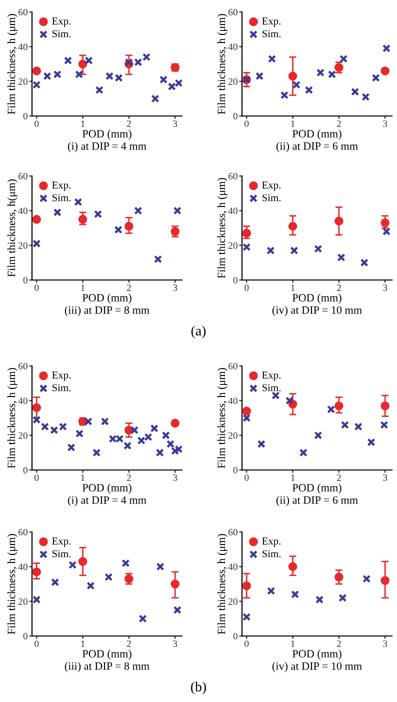 This screenshot has height=702, width=397. I want to click on text: (iii) at DIP = 8 mm, so click(107, 667).